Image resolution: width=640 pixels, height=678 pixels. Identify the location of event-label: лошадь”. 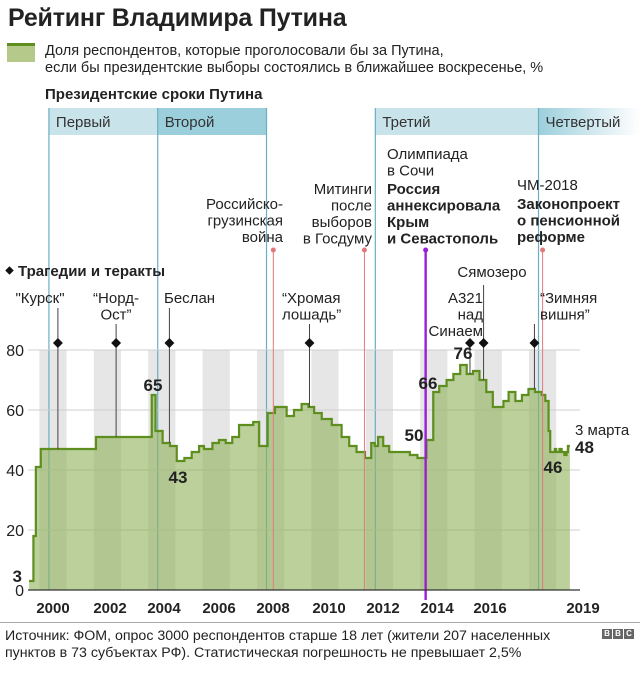
(311, 315).